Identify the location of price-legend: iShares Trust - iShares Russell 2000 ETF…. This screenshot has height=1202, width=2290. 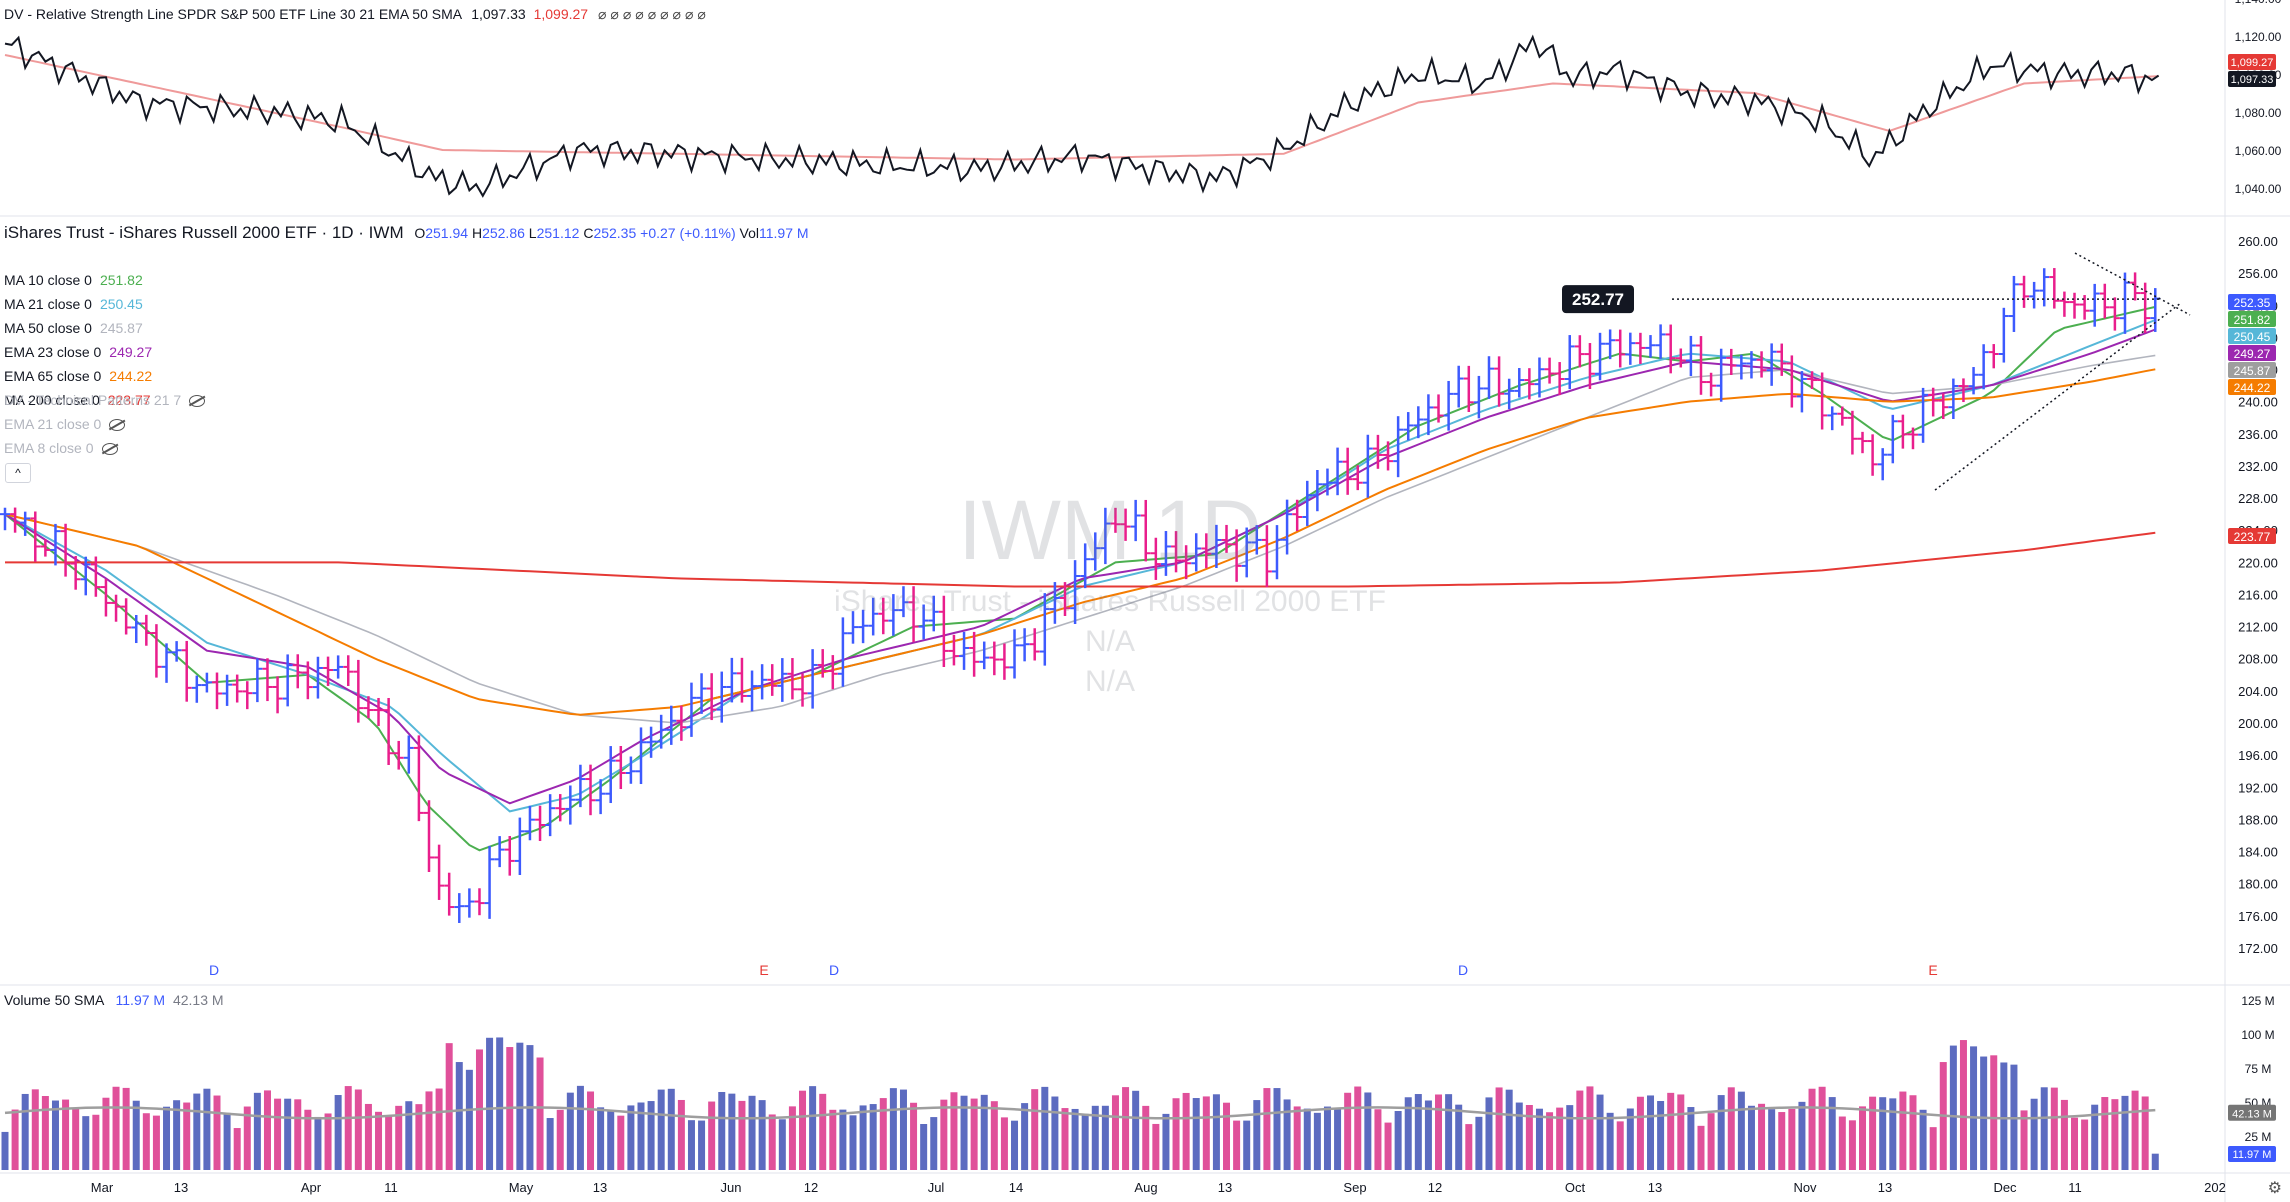
(406, 233).